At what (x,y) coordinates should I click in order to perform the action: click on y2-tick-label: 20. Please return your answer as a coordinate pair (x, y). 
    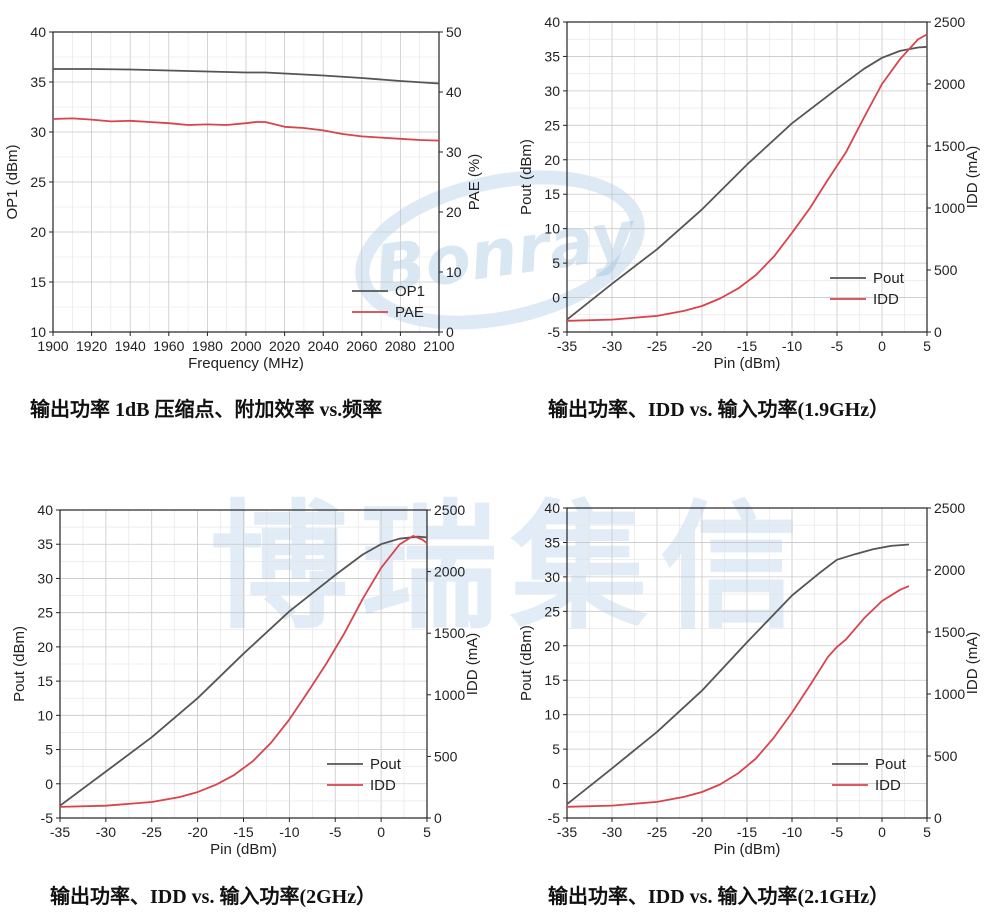
    Looking at the image, I should click on (454, 212).